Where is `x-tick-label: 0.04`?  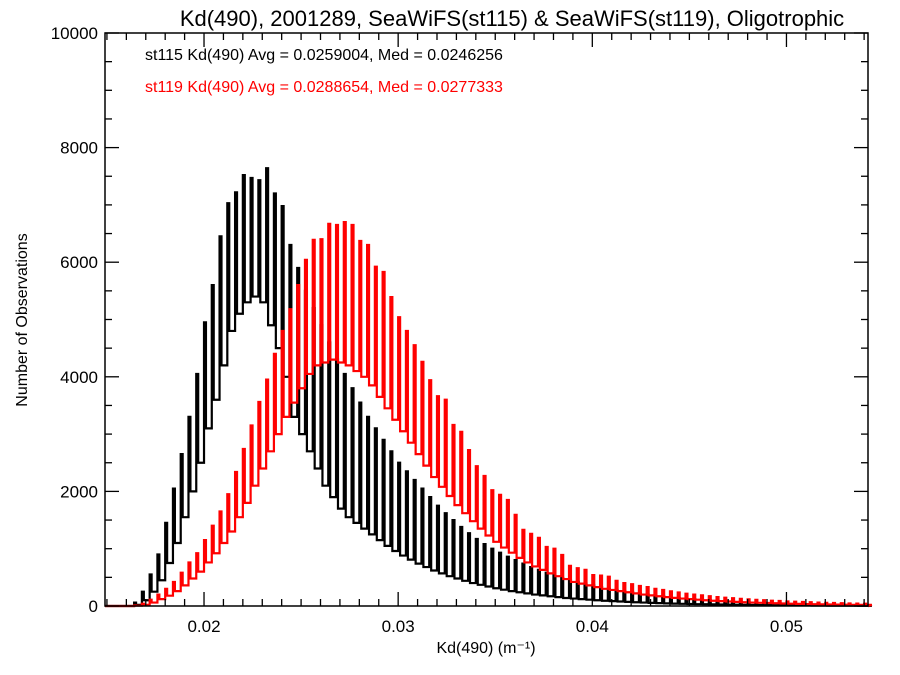
x-tick-label: 0.04 is located at coordinates (592, 626).